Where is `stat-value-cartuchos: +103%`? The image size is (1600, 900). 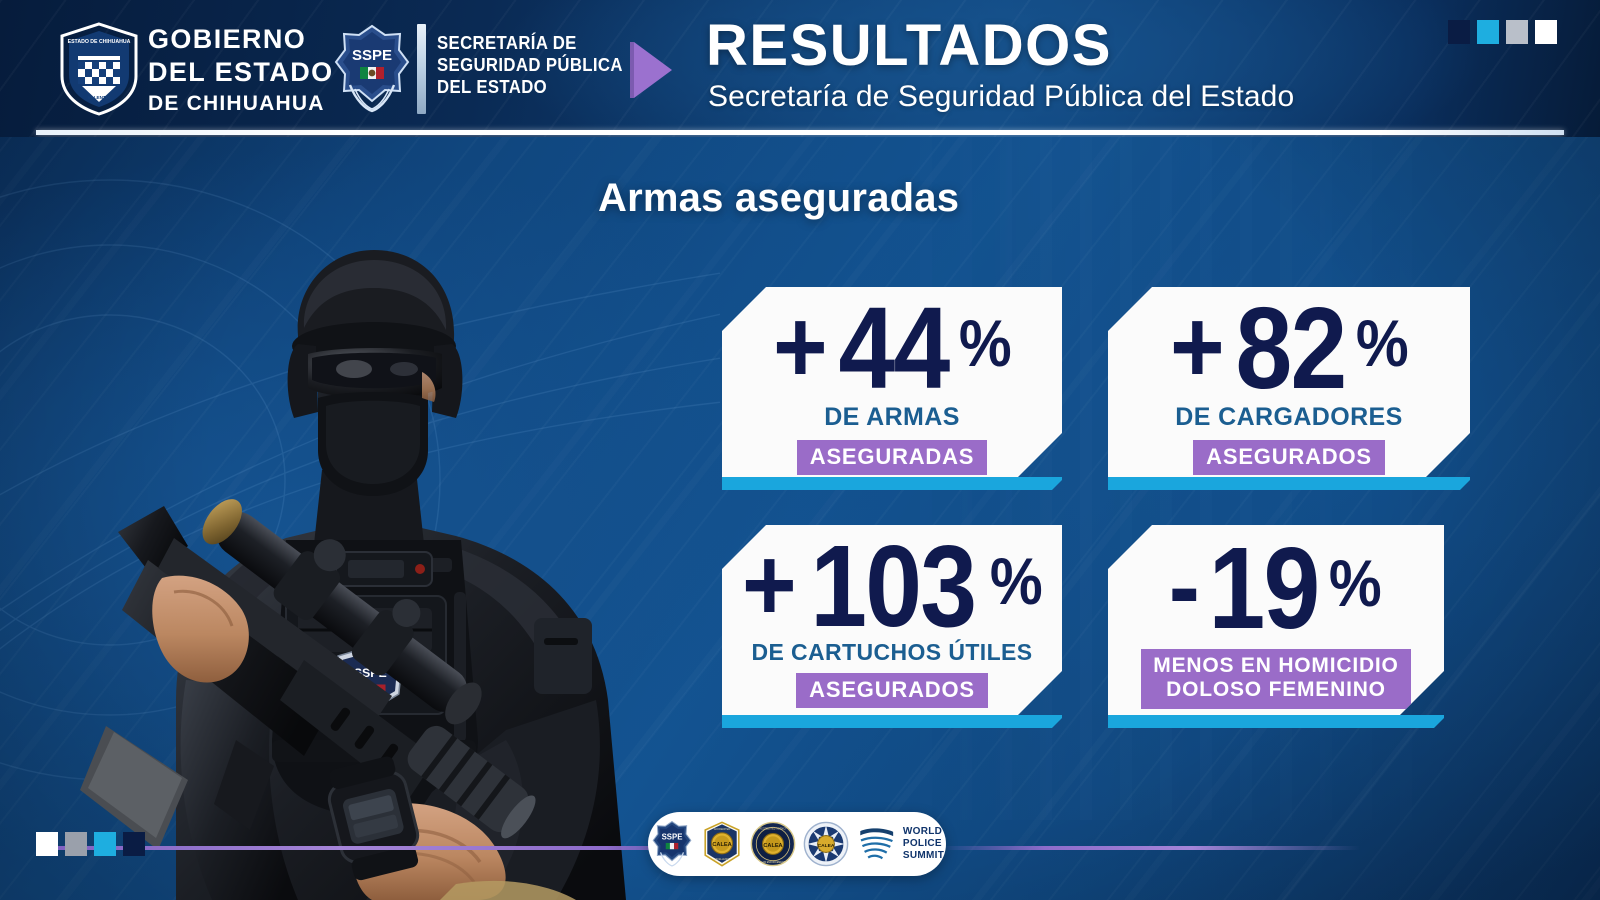 stat-value-cartuchos: +103% is located at coordinates (892, 587).